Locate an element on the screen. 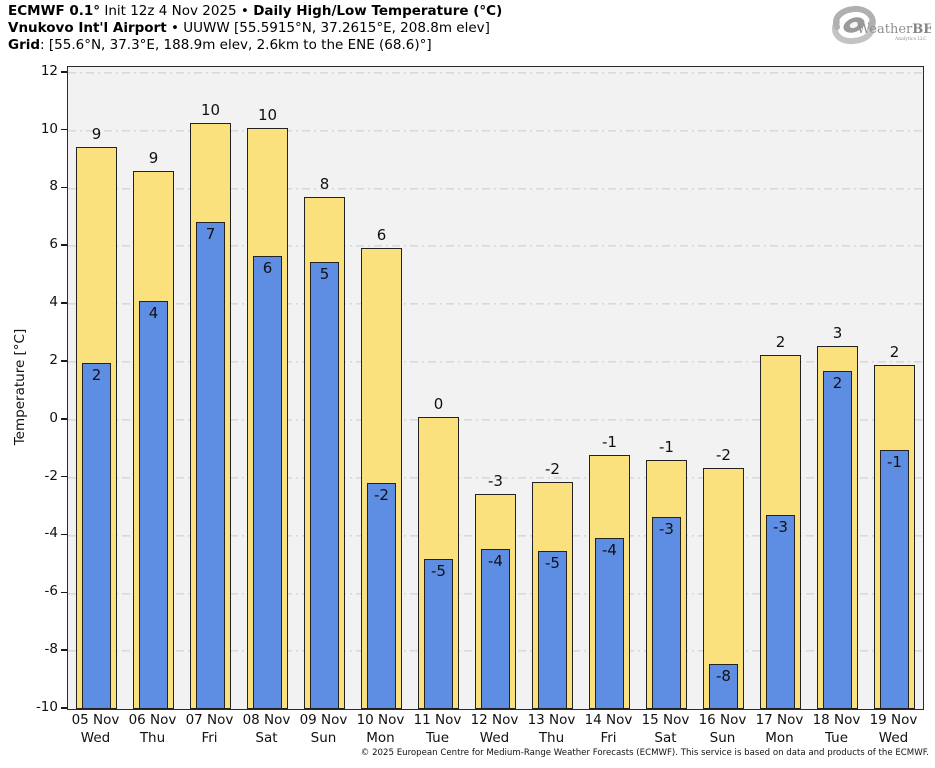  x-tick-label: 09 Nov Sun is located at coordinates (323, 729).